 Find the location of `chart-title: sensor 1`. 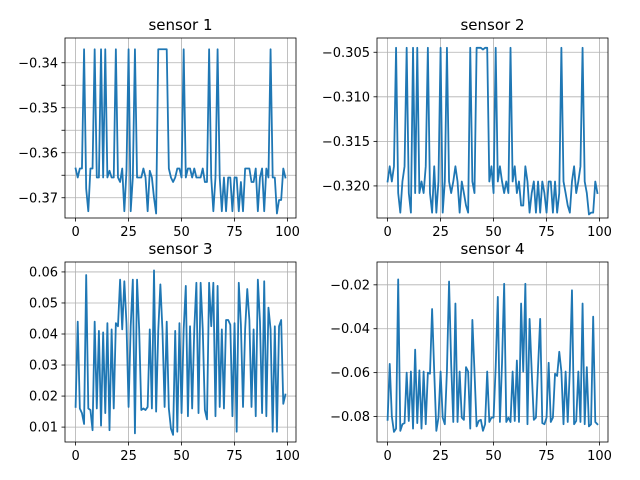

chart-title: sensor 1 is located at coordinates (180, 25).